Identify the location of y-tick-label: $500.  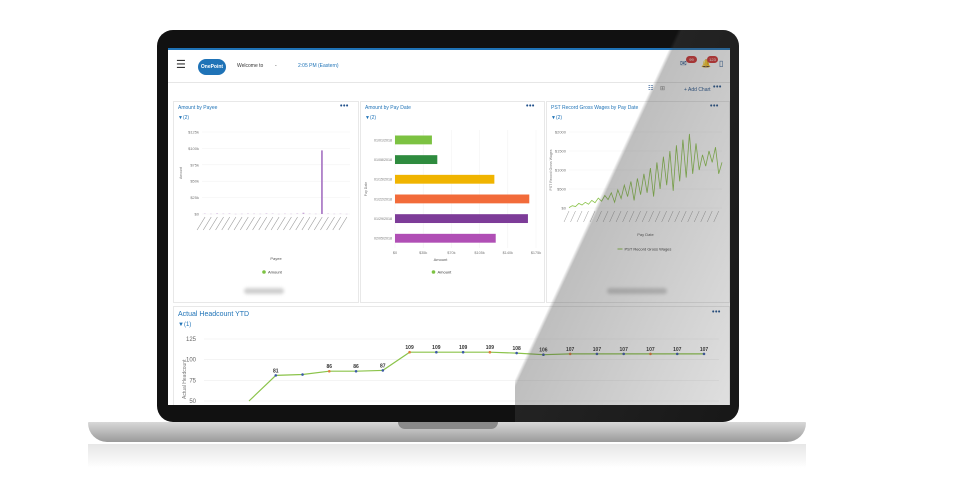
(562, 189).